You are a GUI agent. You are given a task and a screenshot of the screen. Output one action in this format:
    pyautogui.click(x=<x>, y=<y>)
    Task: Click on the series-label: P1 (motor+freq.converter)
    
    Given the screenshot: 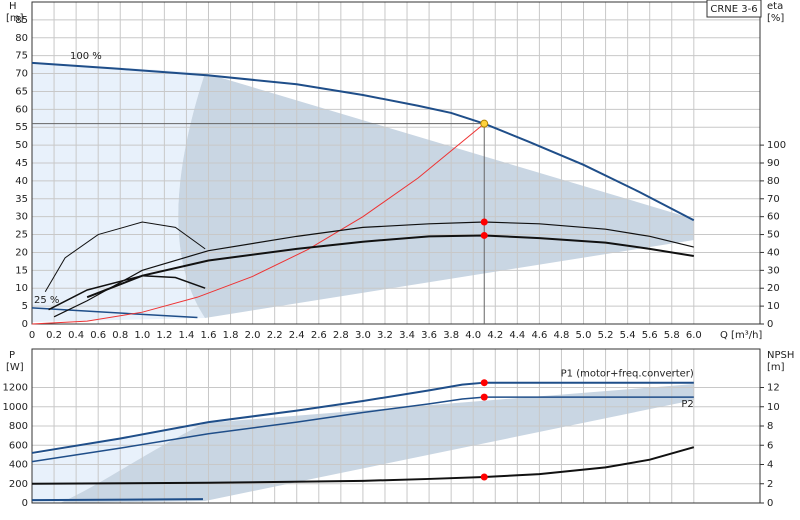 What is the action you would take?
    pyautogui.click(x=627, y=374)
    